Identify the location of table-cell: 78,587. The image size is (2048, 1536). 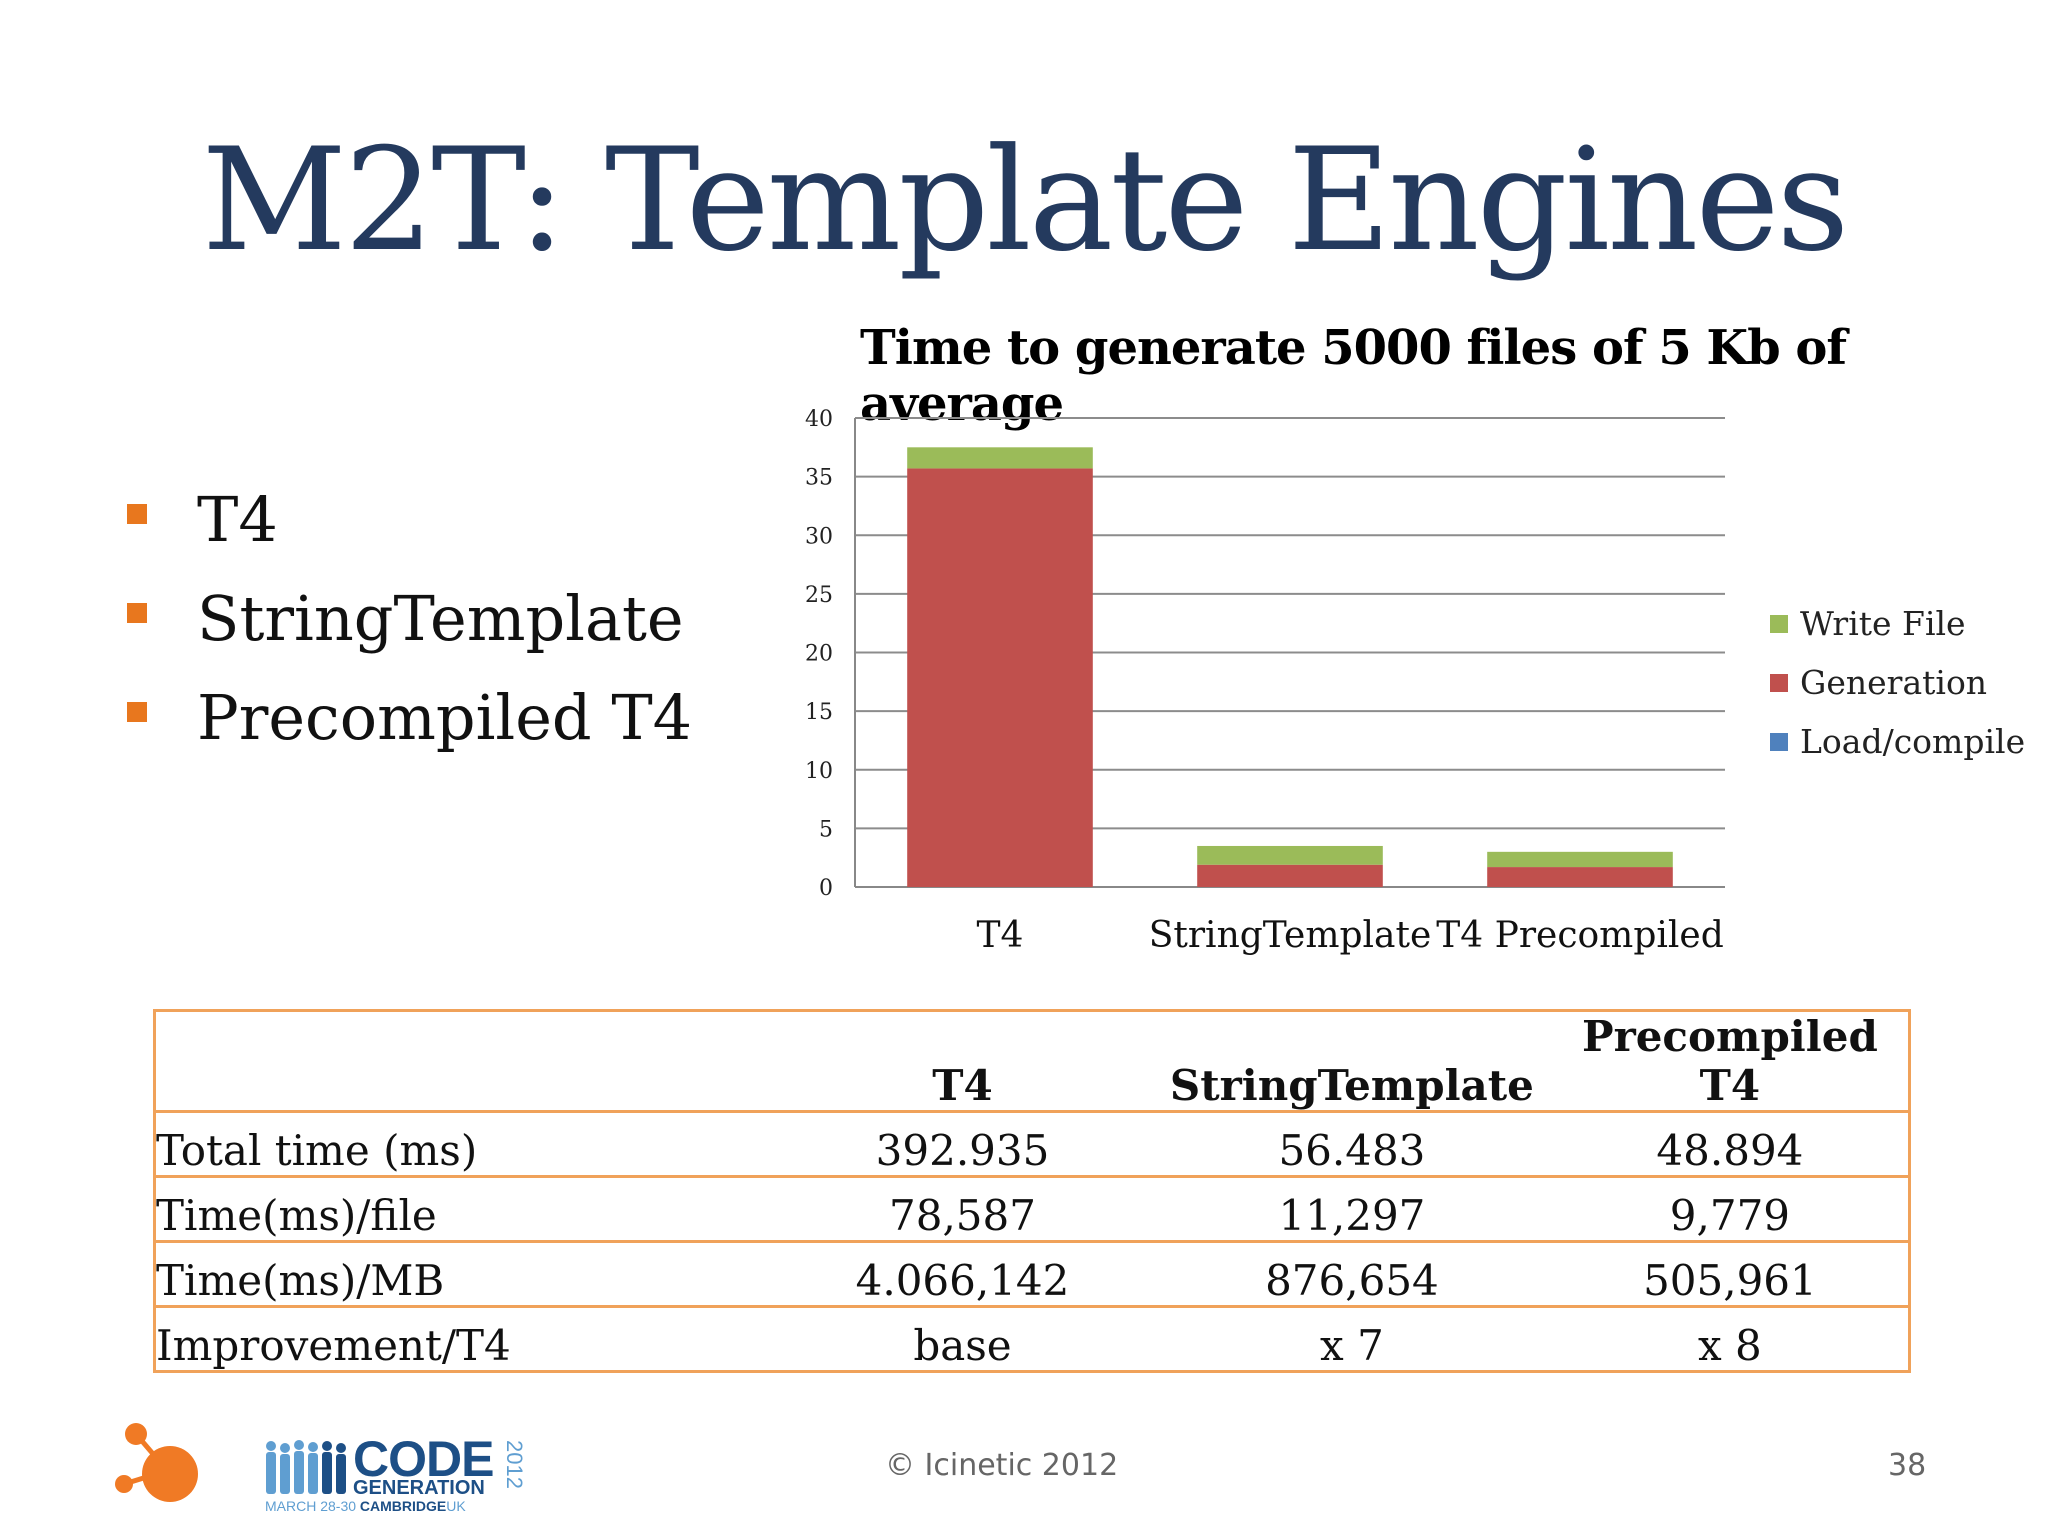
(962, 1208).